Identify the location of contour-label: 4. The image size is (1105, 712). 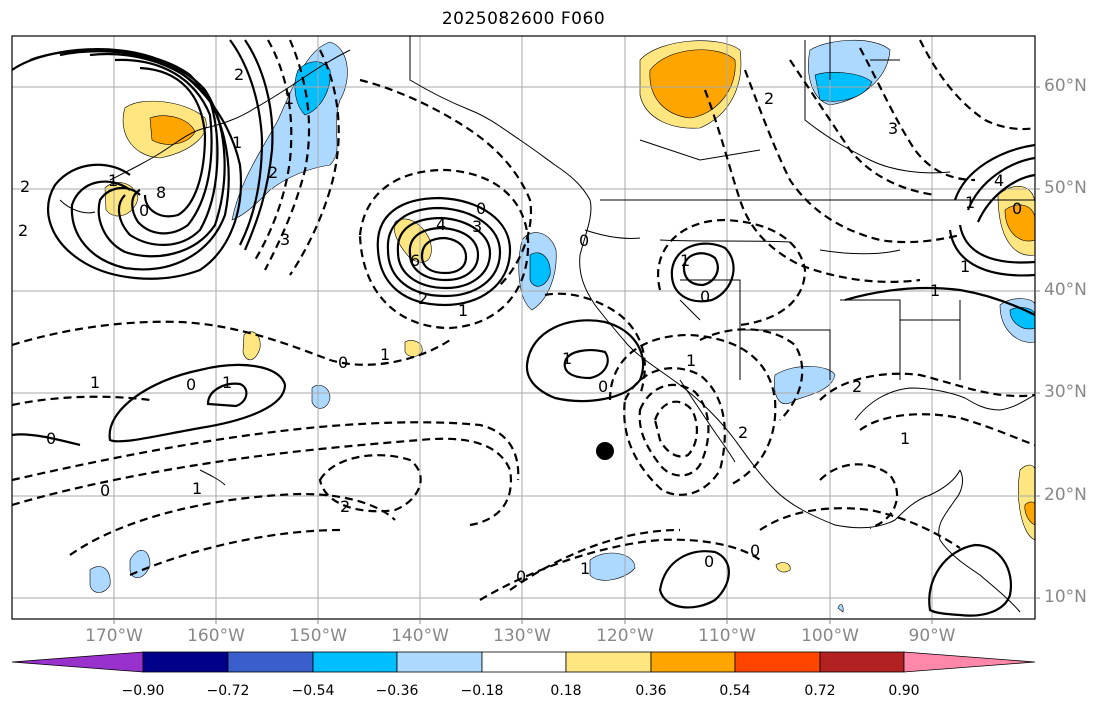
(441, 224).